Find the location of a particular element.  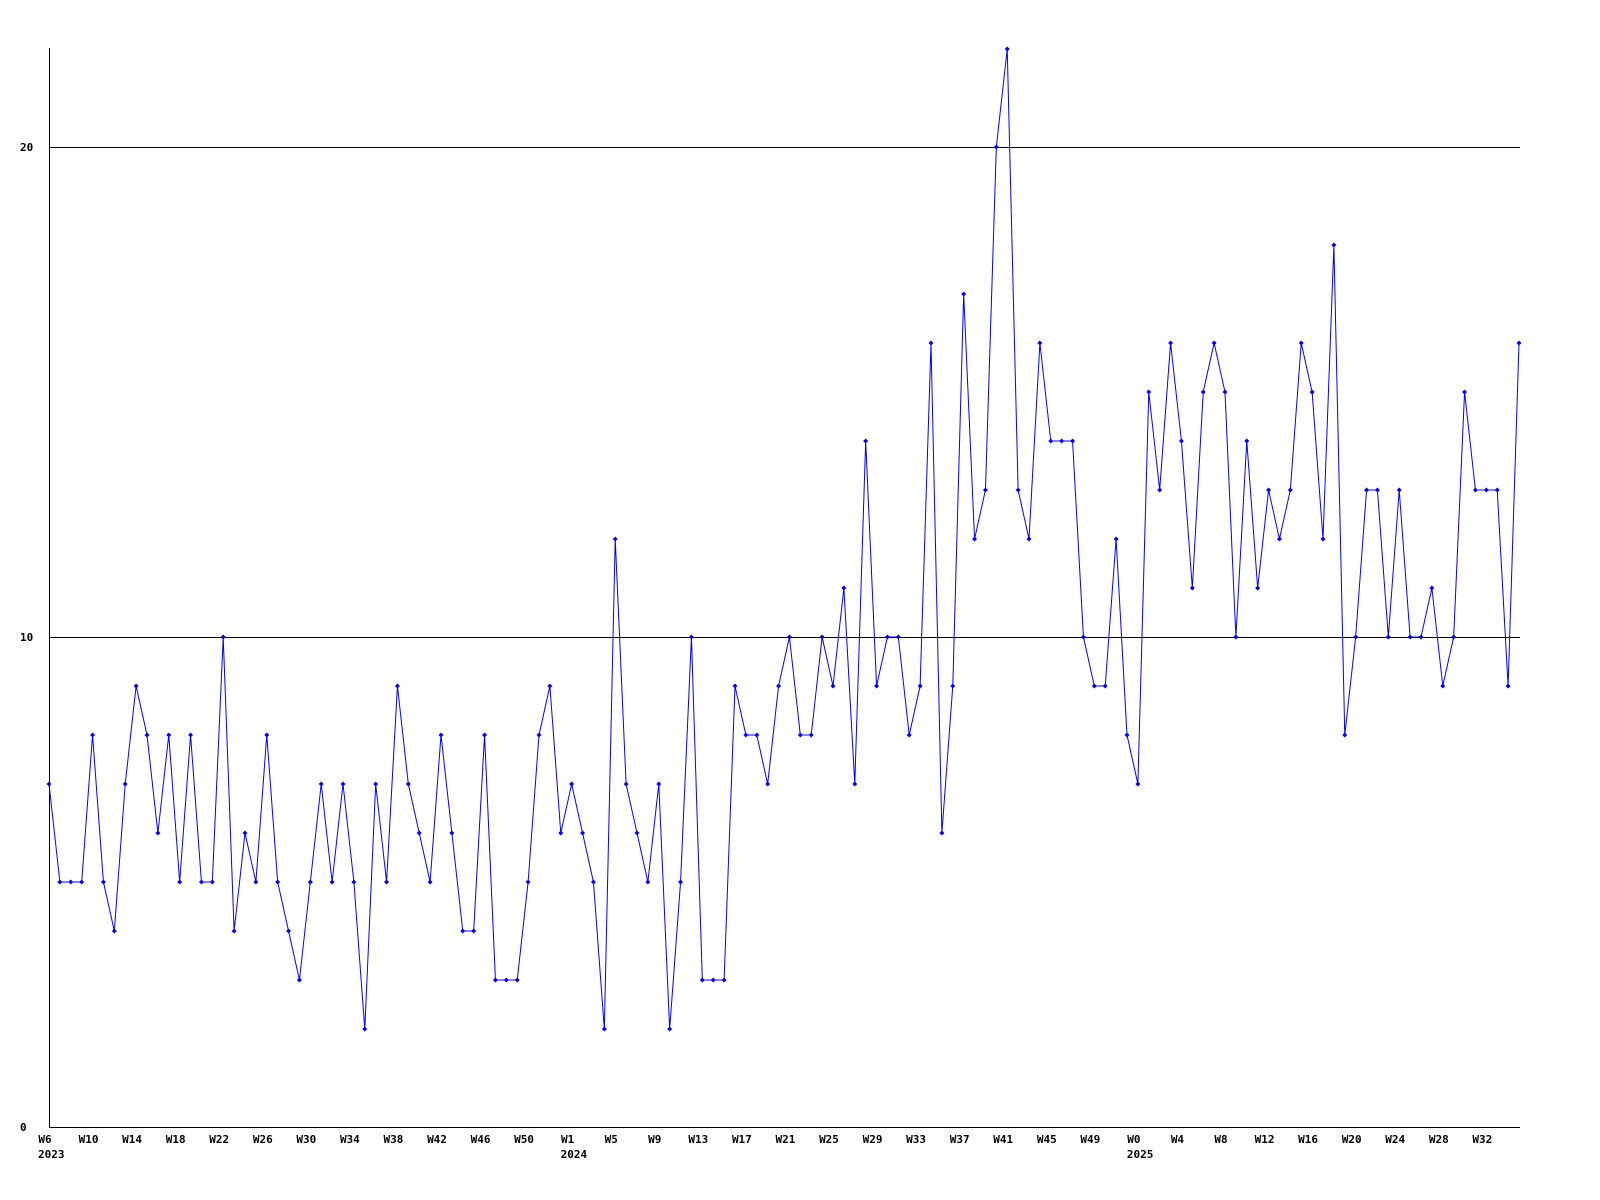

x-tick-label: W50 is located at coordinates (524, 1139).